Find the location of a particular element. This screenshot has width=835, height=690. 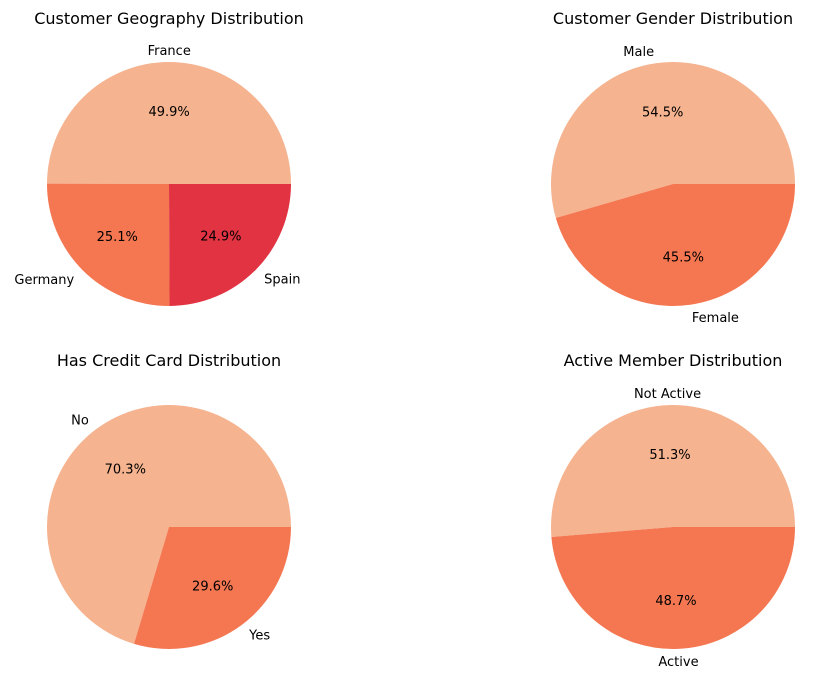

pie-category-label: Male is located at coordinates (638, 52).